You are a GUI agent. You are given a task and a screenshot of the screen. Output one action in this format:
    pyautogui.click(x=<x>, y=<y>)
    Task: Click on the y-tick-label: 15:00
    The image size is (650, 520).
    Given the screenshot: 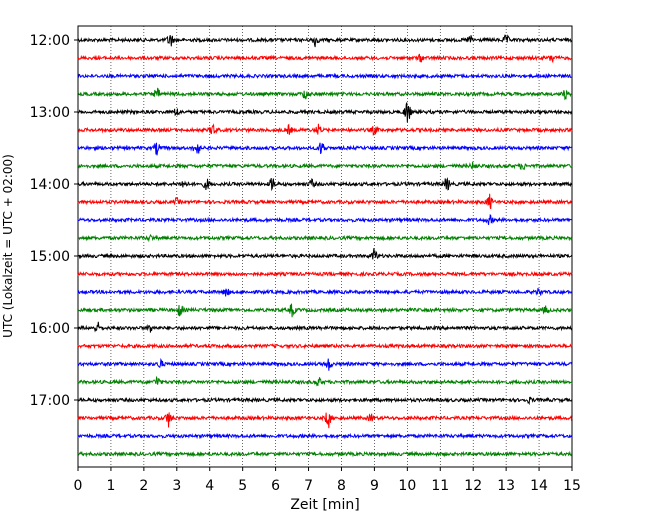 What is the action you would take?
    pyautogui.click(x=50, y=257)
    